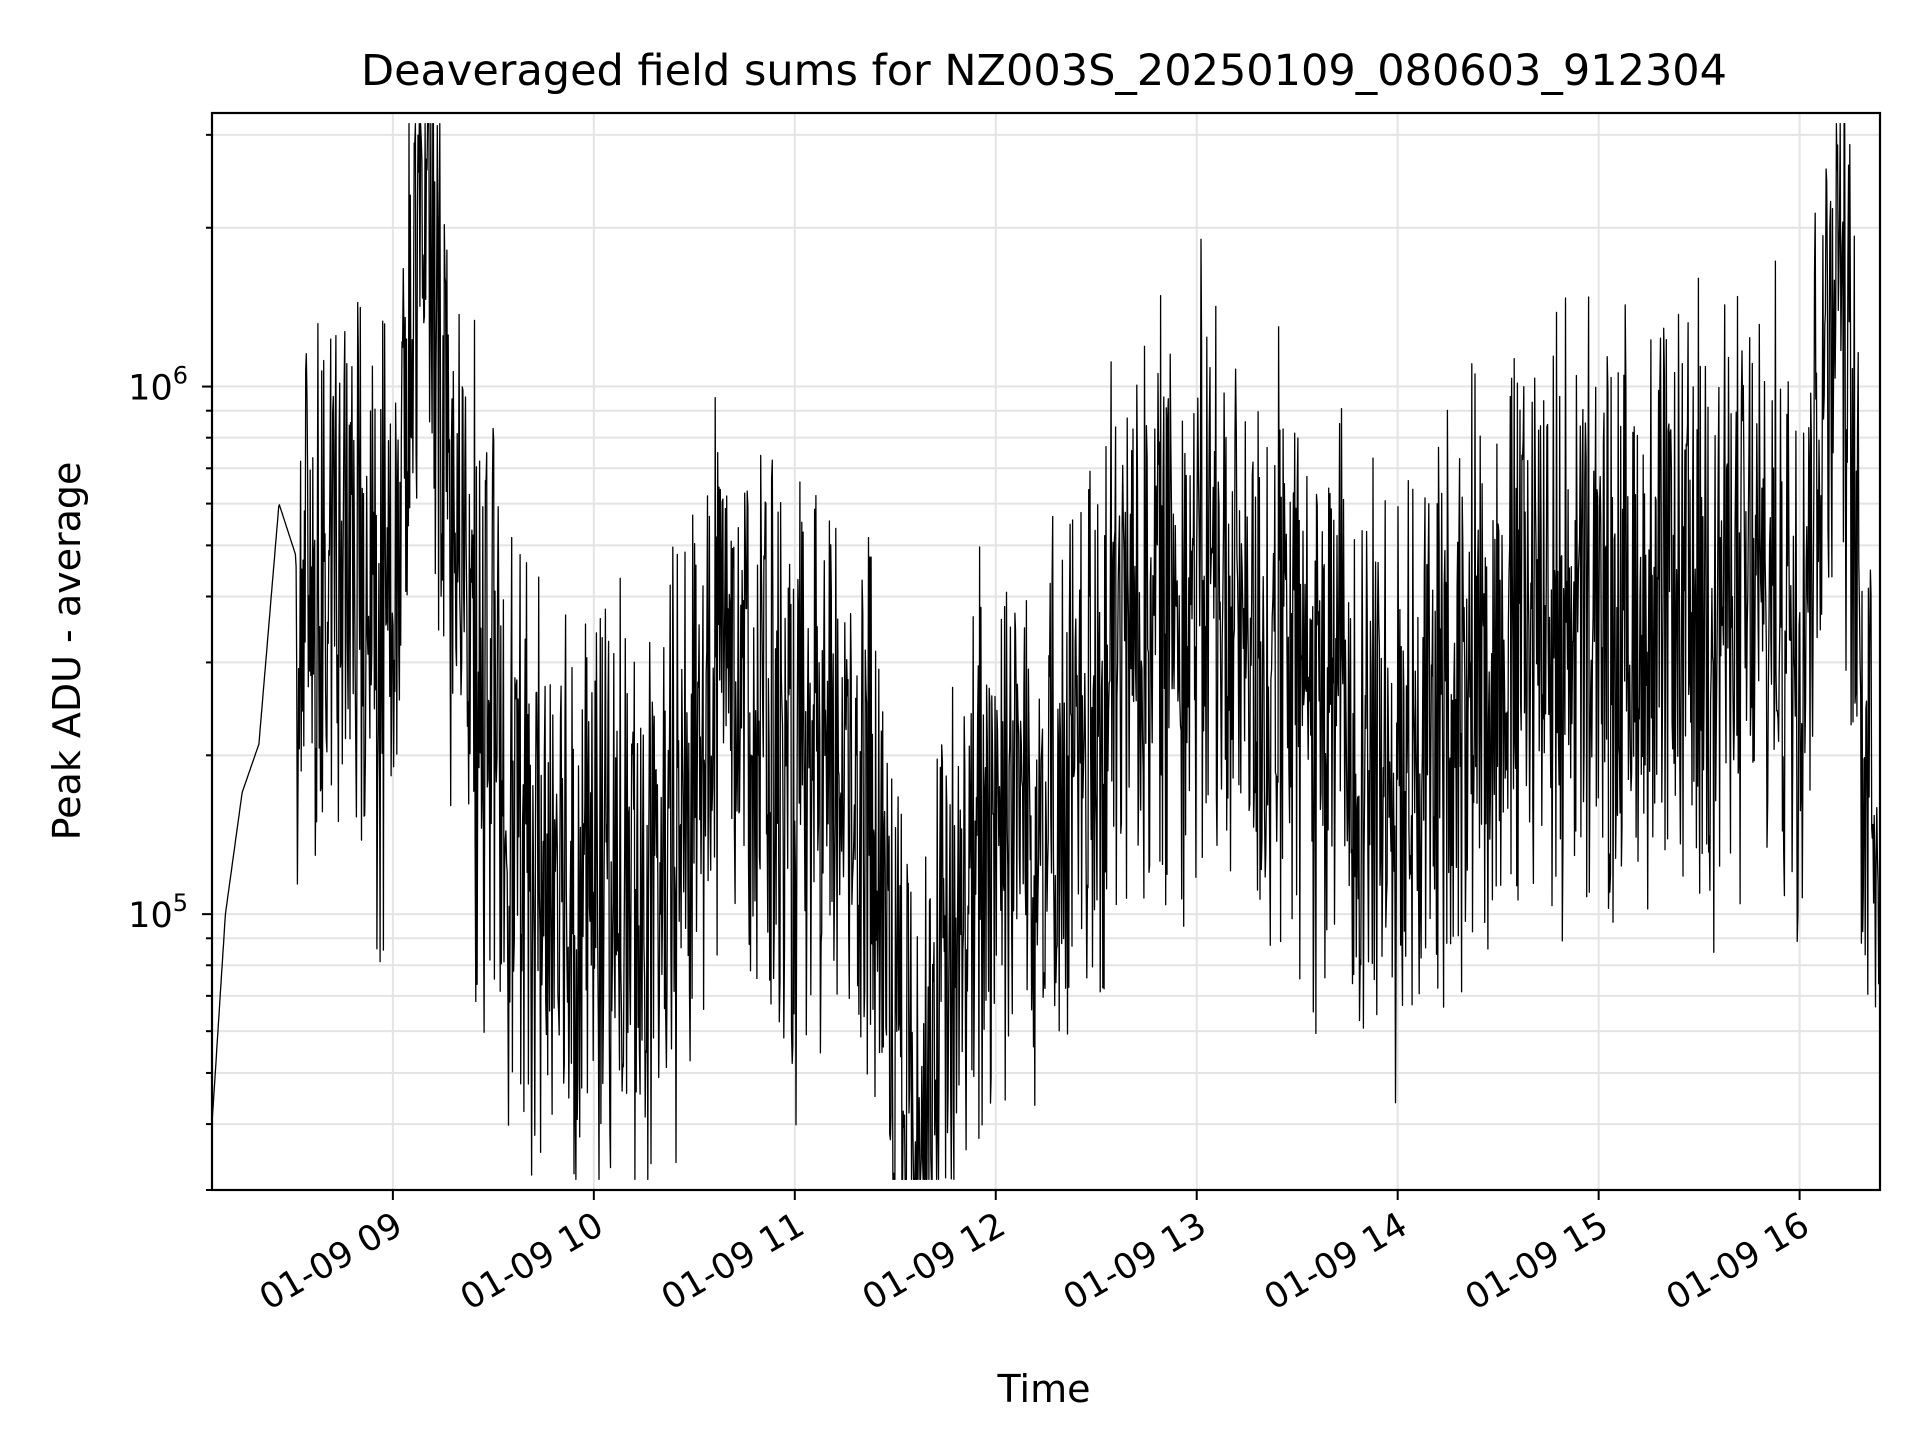 This screenshot has width=1920, height=1440. Describe the element at coordinates (67, 651) in the screenshot. I see `y-axis-label: Peak ADU - average` at that location.